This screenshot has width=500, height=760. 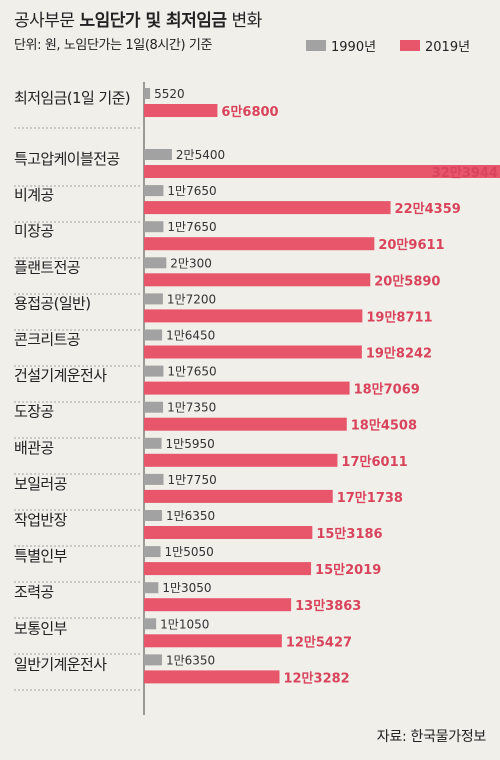 What do you see at coordinates (387, 390) in the screenshot?
I see `bar-label-2019-7: 18만7069` at bounding box center [387, 390].